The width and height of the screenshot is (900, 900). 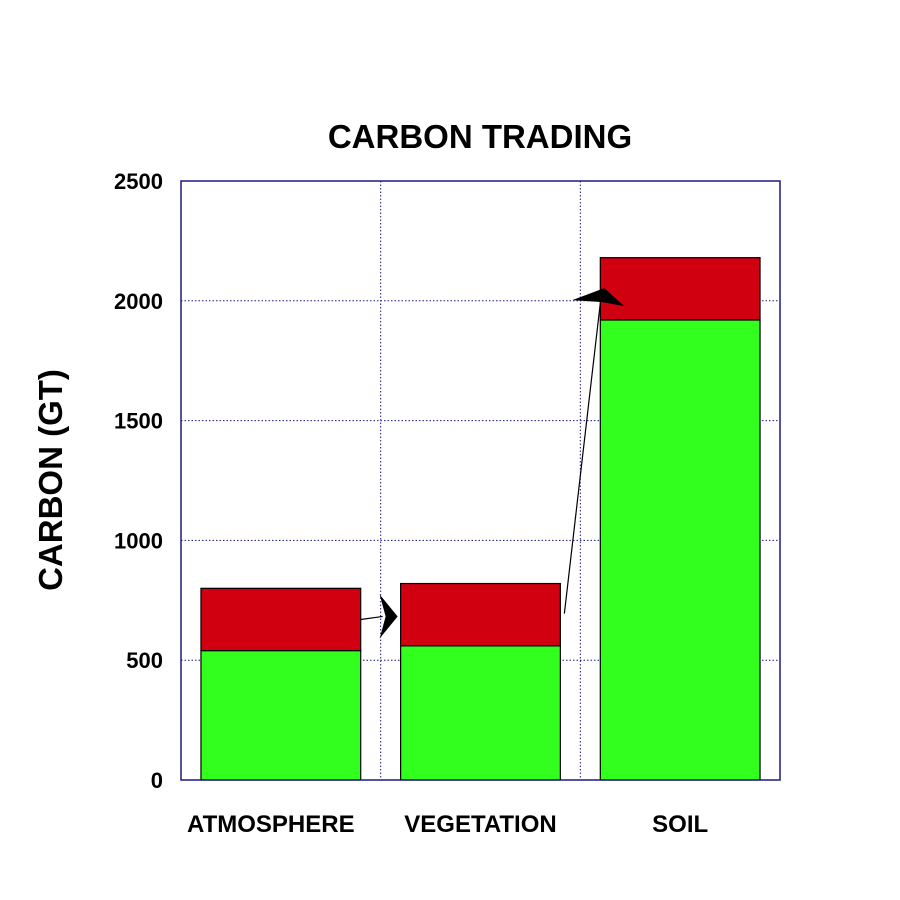 I want to click on x-category-label: ATMOSPHERE, so click(x=271, y=824).